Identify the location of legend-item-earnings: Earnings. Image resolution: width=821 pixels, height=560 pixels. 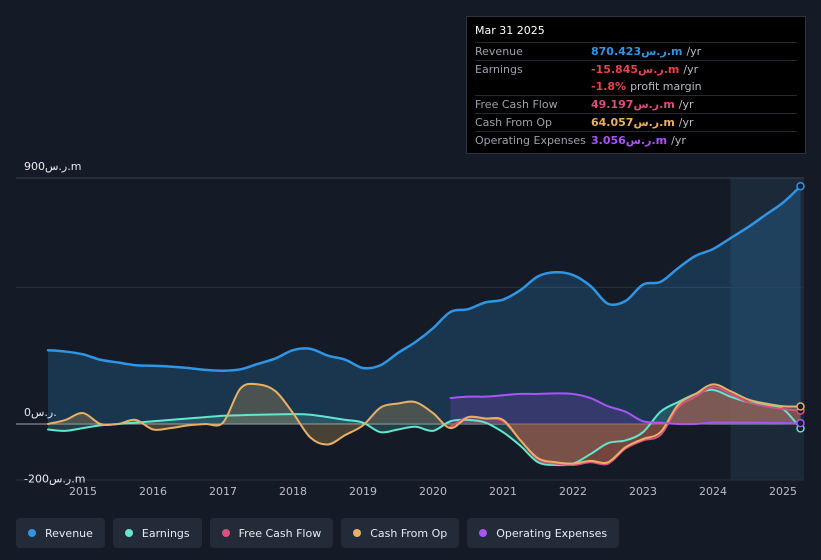
(157, 533).